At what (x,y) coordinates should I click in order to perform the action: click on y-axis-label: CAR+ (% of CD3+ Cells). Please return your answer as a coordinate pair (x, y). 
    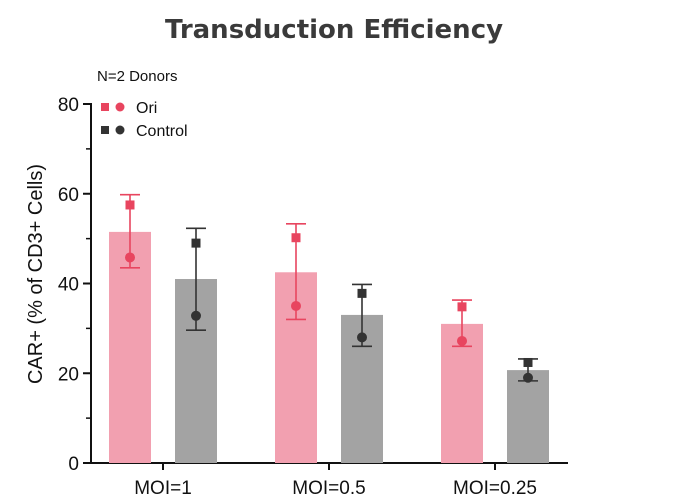
    Looking at the image, I should click on (36, 274).